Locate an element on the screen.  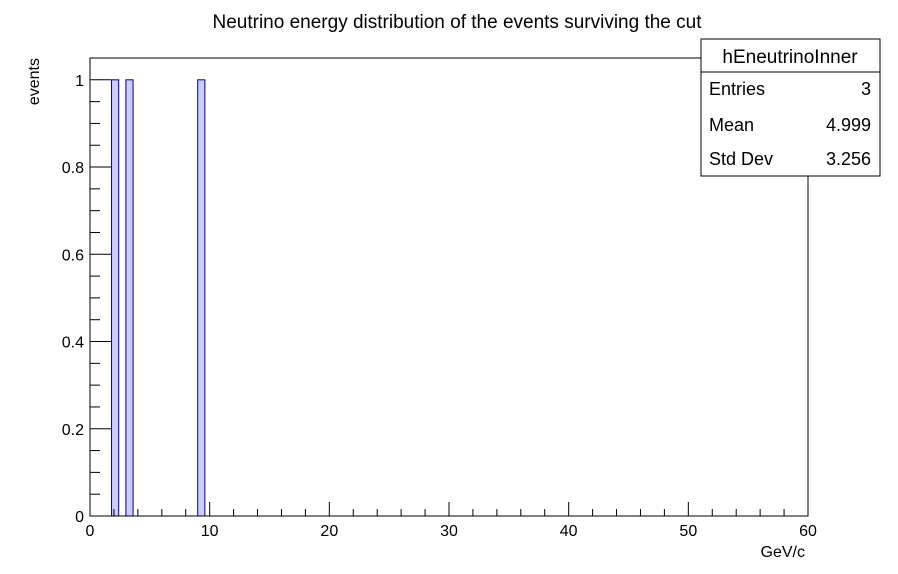
stats-mean-value: 4.999 is located at coordinates (848, 125).